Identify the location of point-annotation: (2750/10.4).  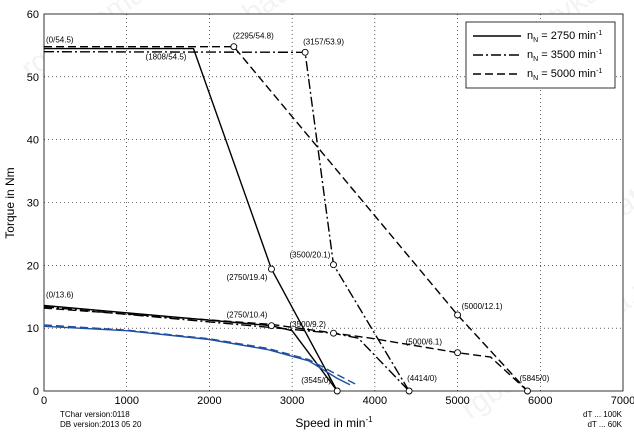
(246, 315).